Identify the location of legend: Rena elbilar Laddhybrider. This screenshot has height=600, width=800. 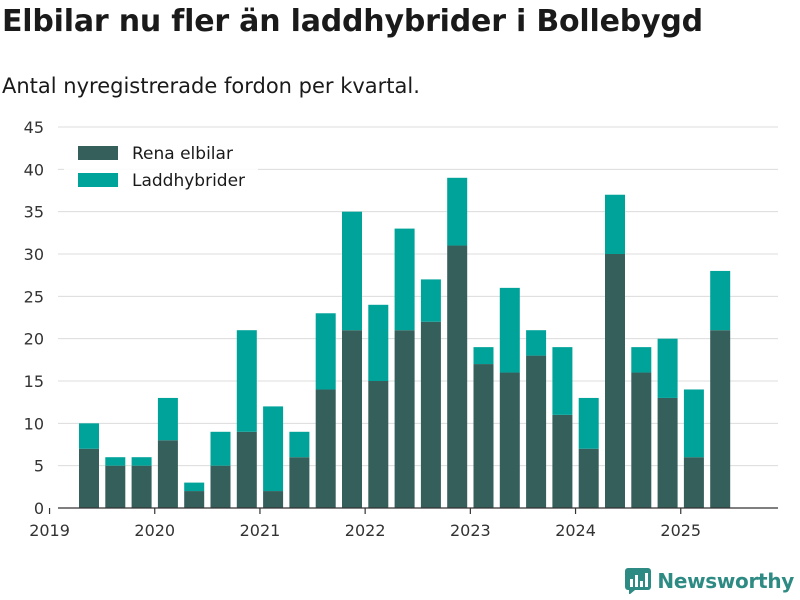
(161, 168).